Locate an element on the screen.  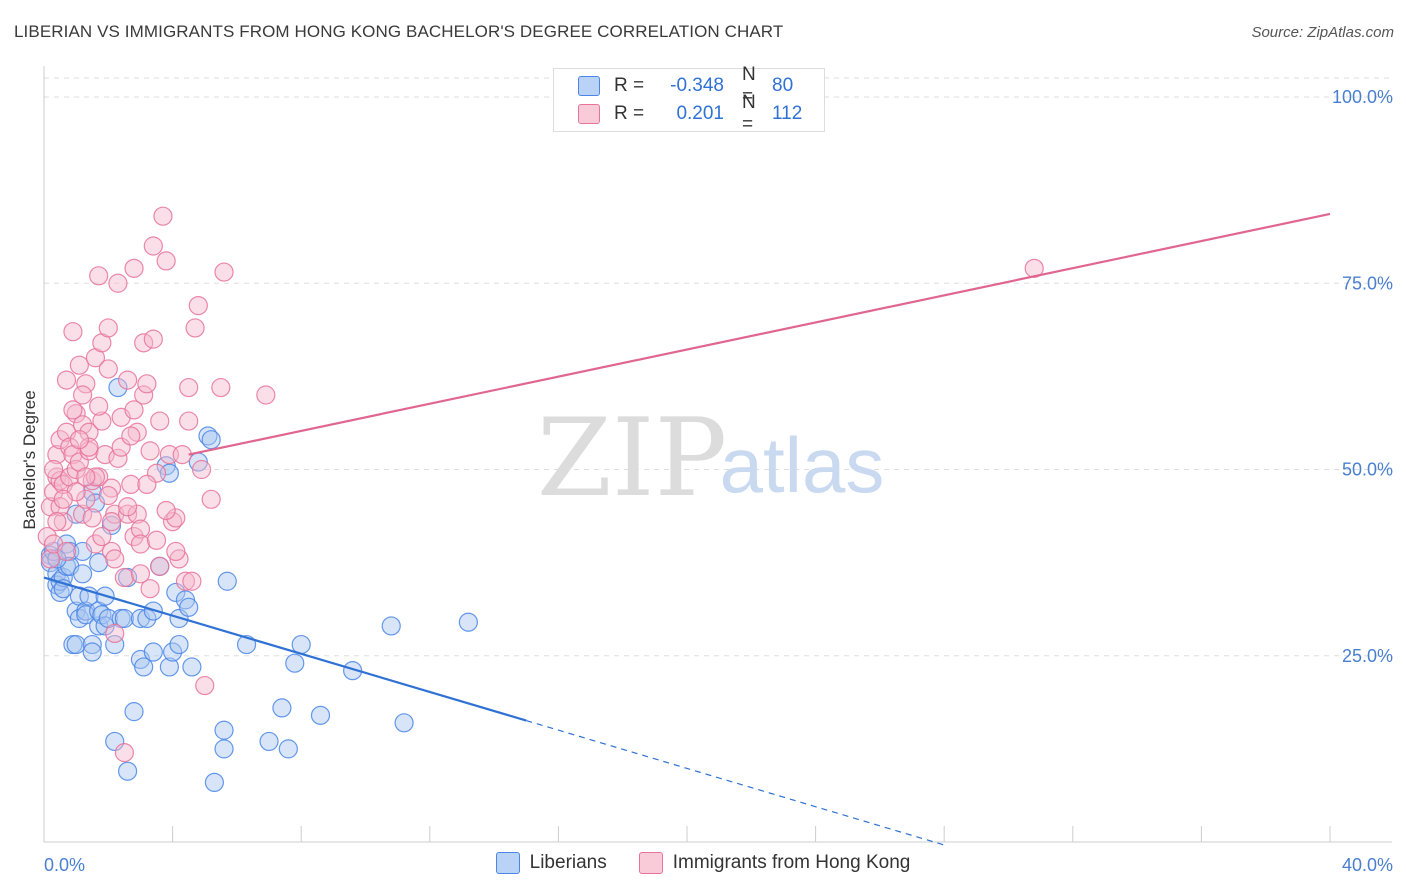
legend-row-liberians: R = -0.348 N = 80 is located at coordinates (695, 85).